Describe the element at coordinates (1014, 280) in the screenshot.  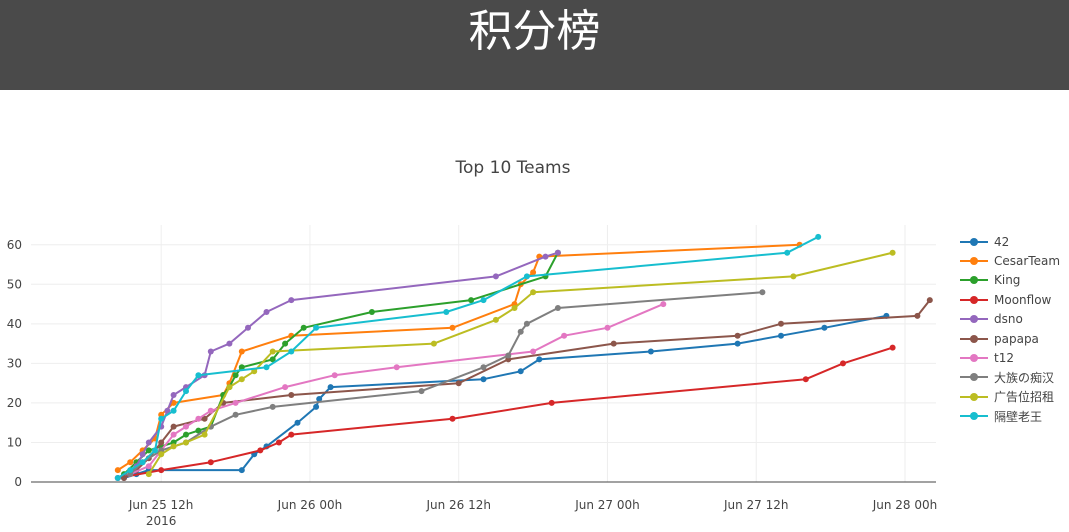
I see `legend-item: King` at that location.